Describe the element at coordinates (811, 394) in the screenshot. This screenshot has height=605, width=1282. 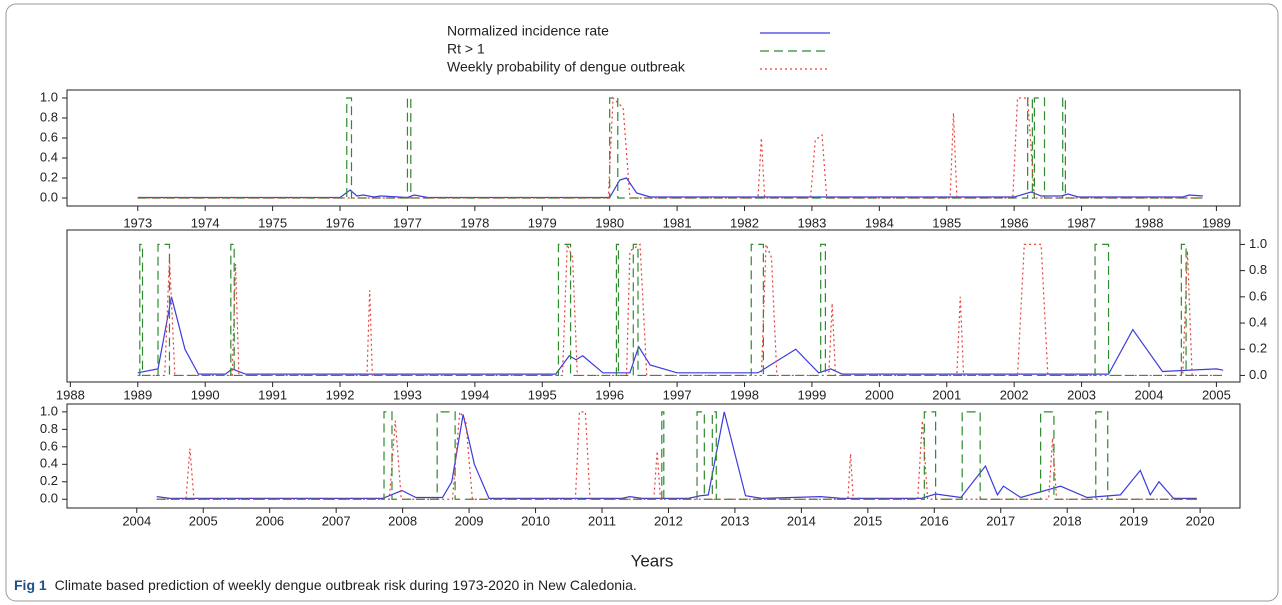
I see `x-tick-label: 1999` at that location.